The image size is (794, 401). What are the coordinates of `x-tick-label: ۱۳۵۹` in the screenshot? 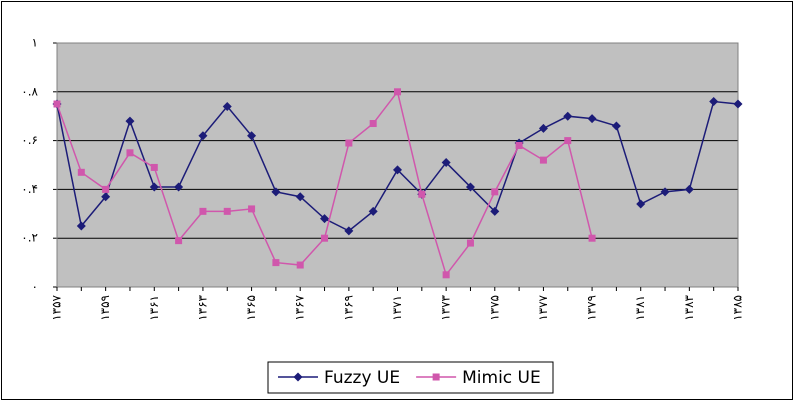 It's located at (105, 308).